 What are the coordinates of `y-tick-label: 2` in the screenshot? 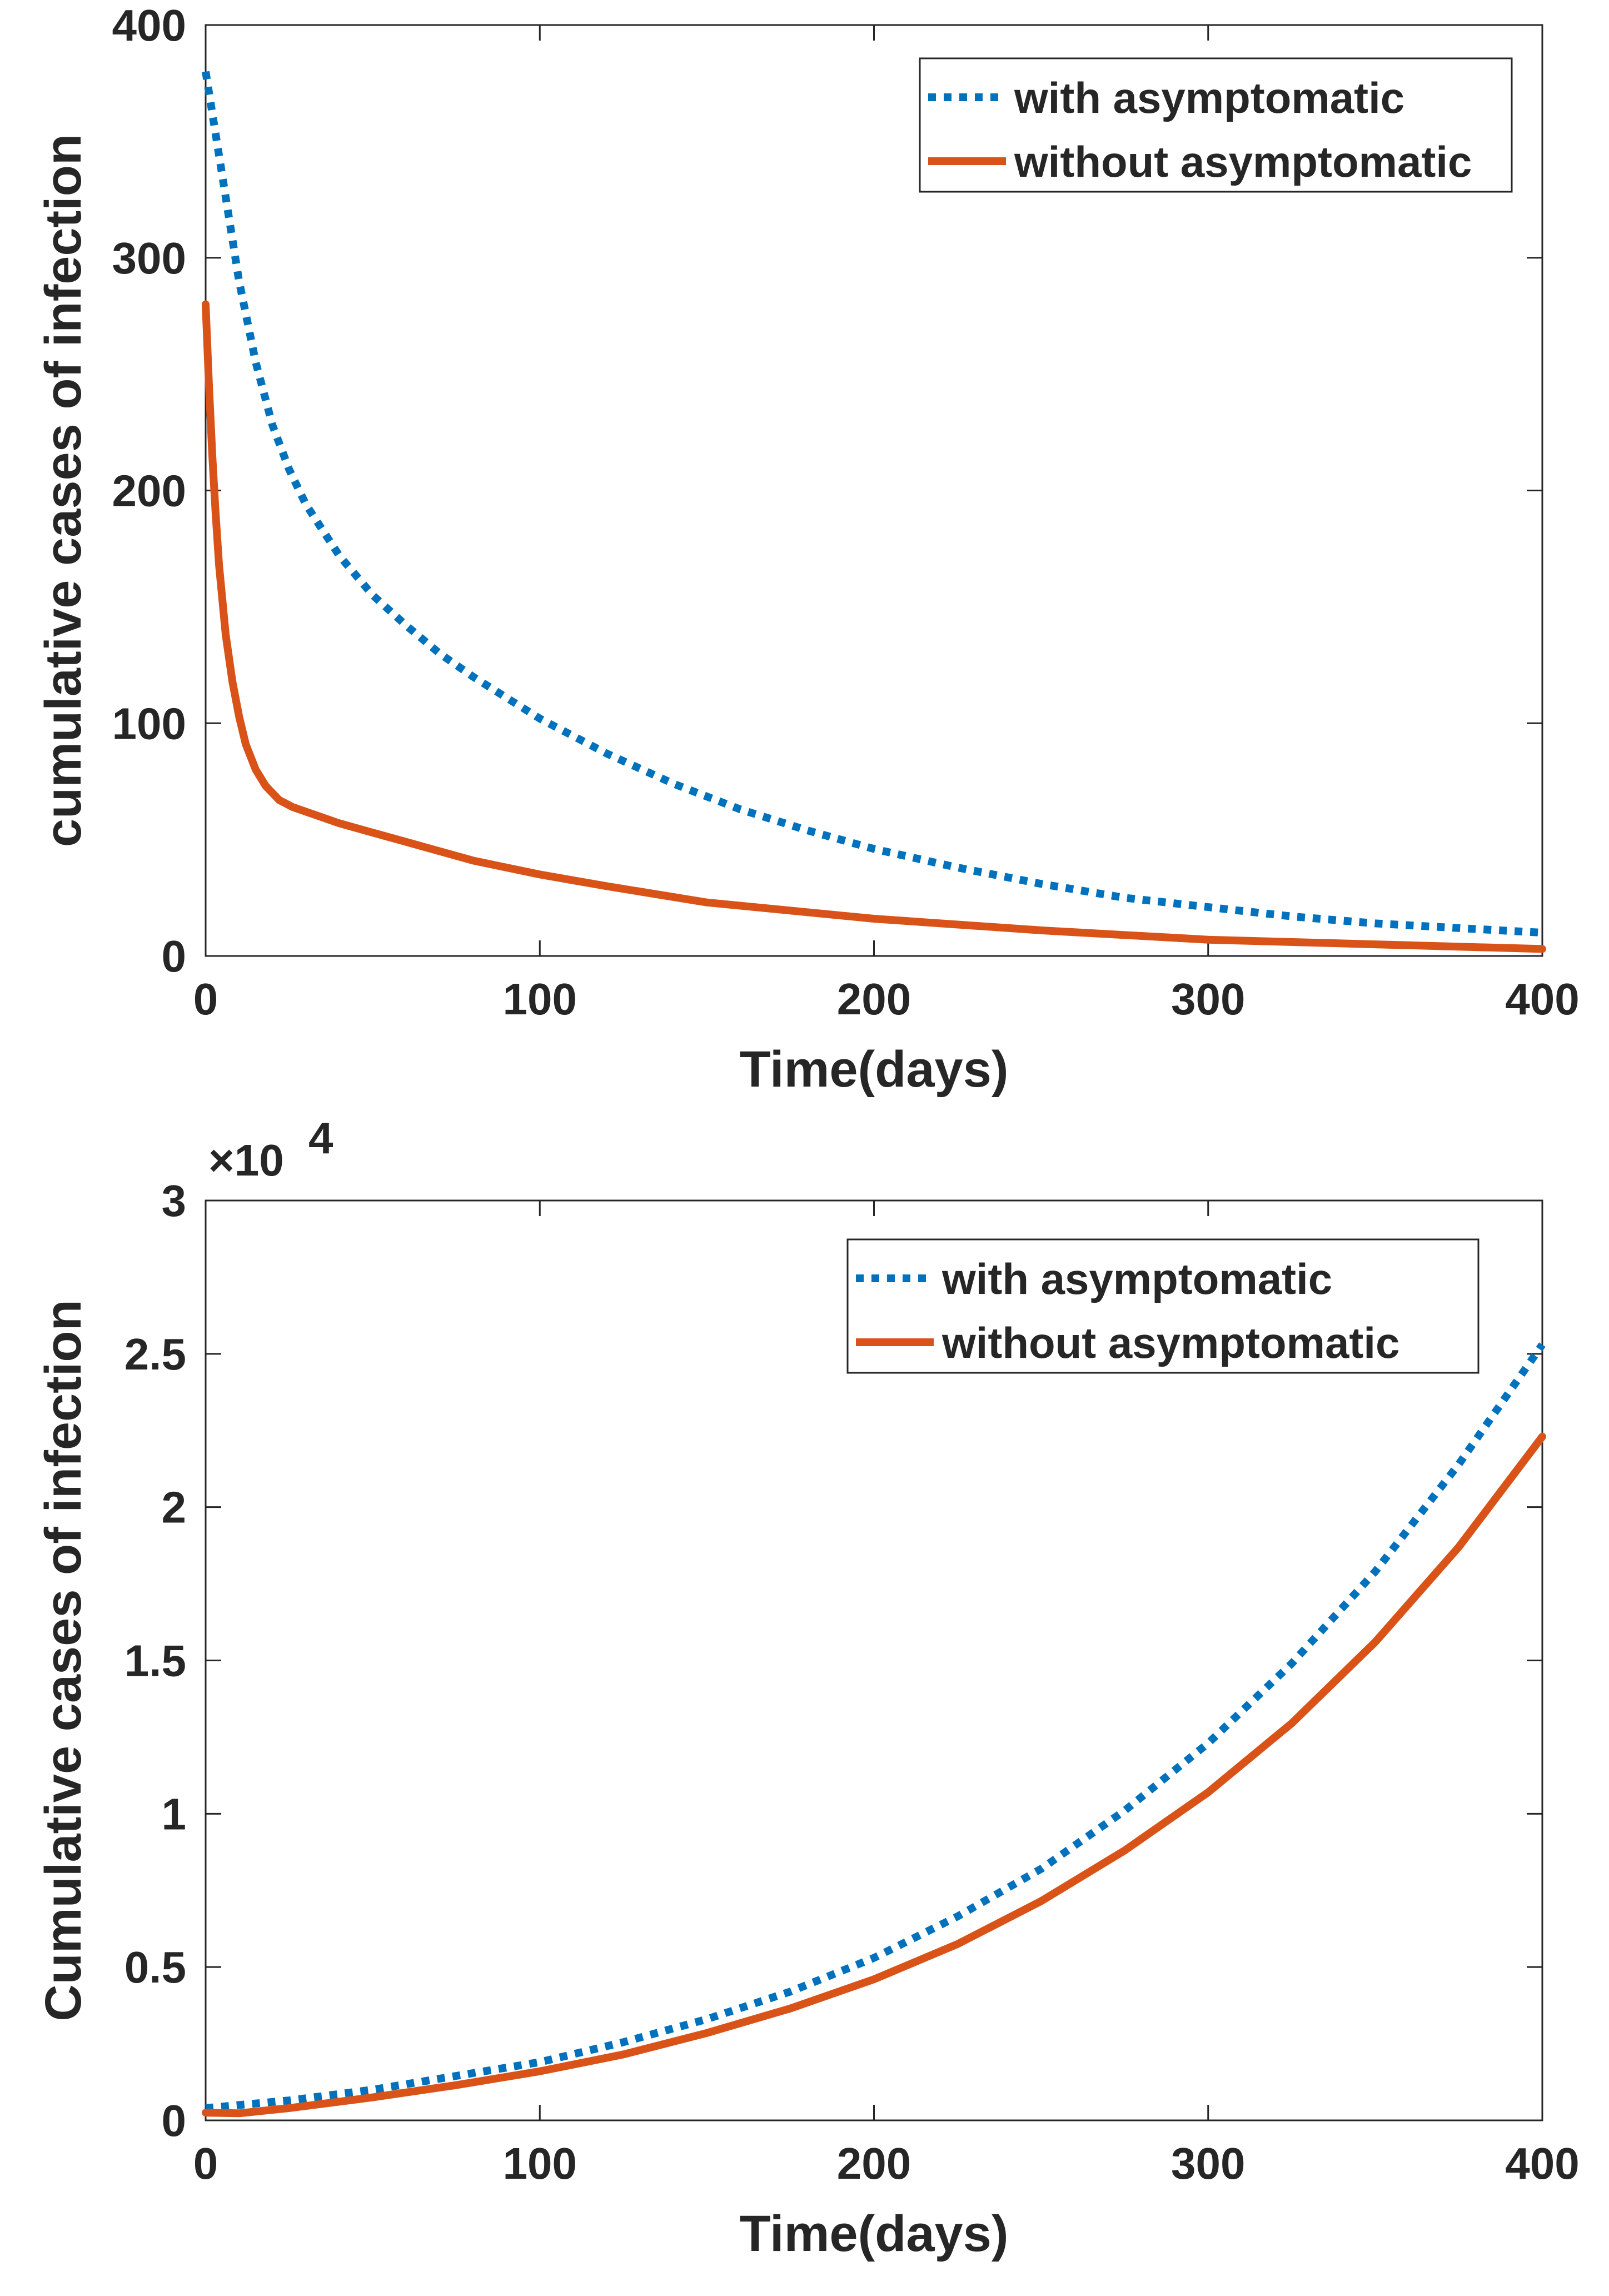 It's located at (175, 1507).